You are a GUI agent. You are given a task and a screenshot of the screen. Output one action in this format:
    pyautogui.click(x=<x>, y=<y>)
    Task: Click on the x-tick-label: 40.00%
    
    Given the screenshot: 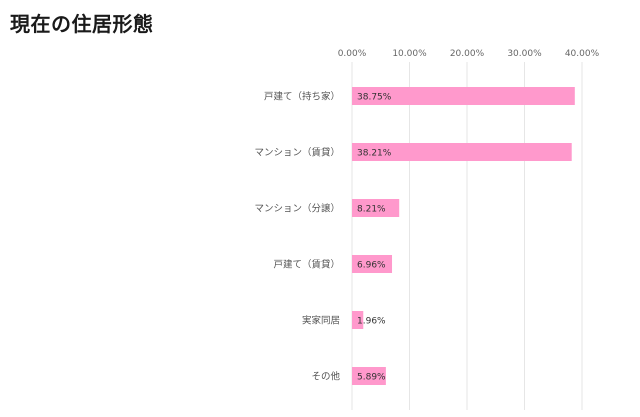 What is the action you would take?
    pyautogui.click(x=582, y=54)
    